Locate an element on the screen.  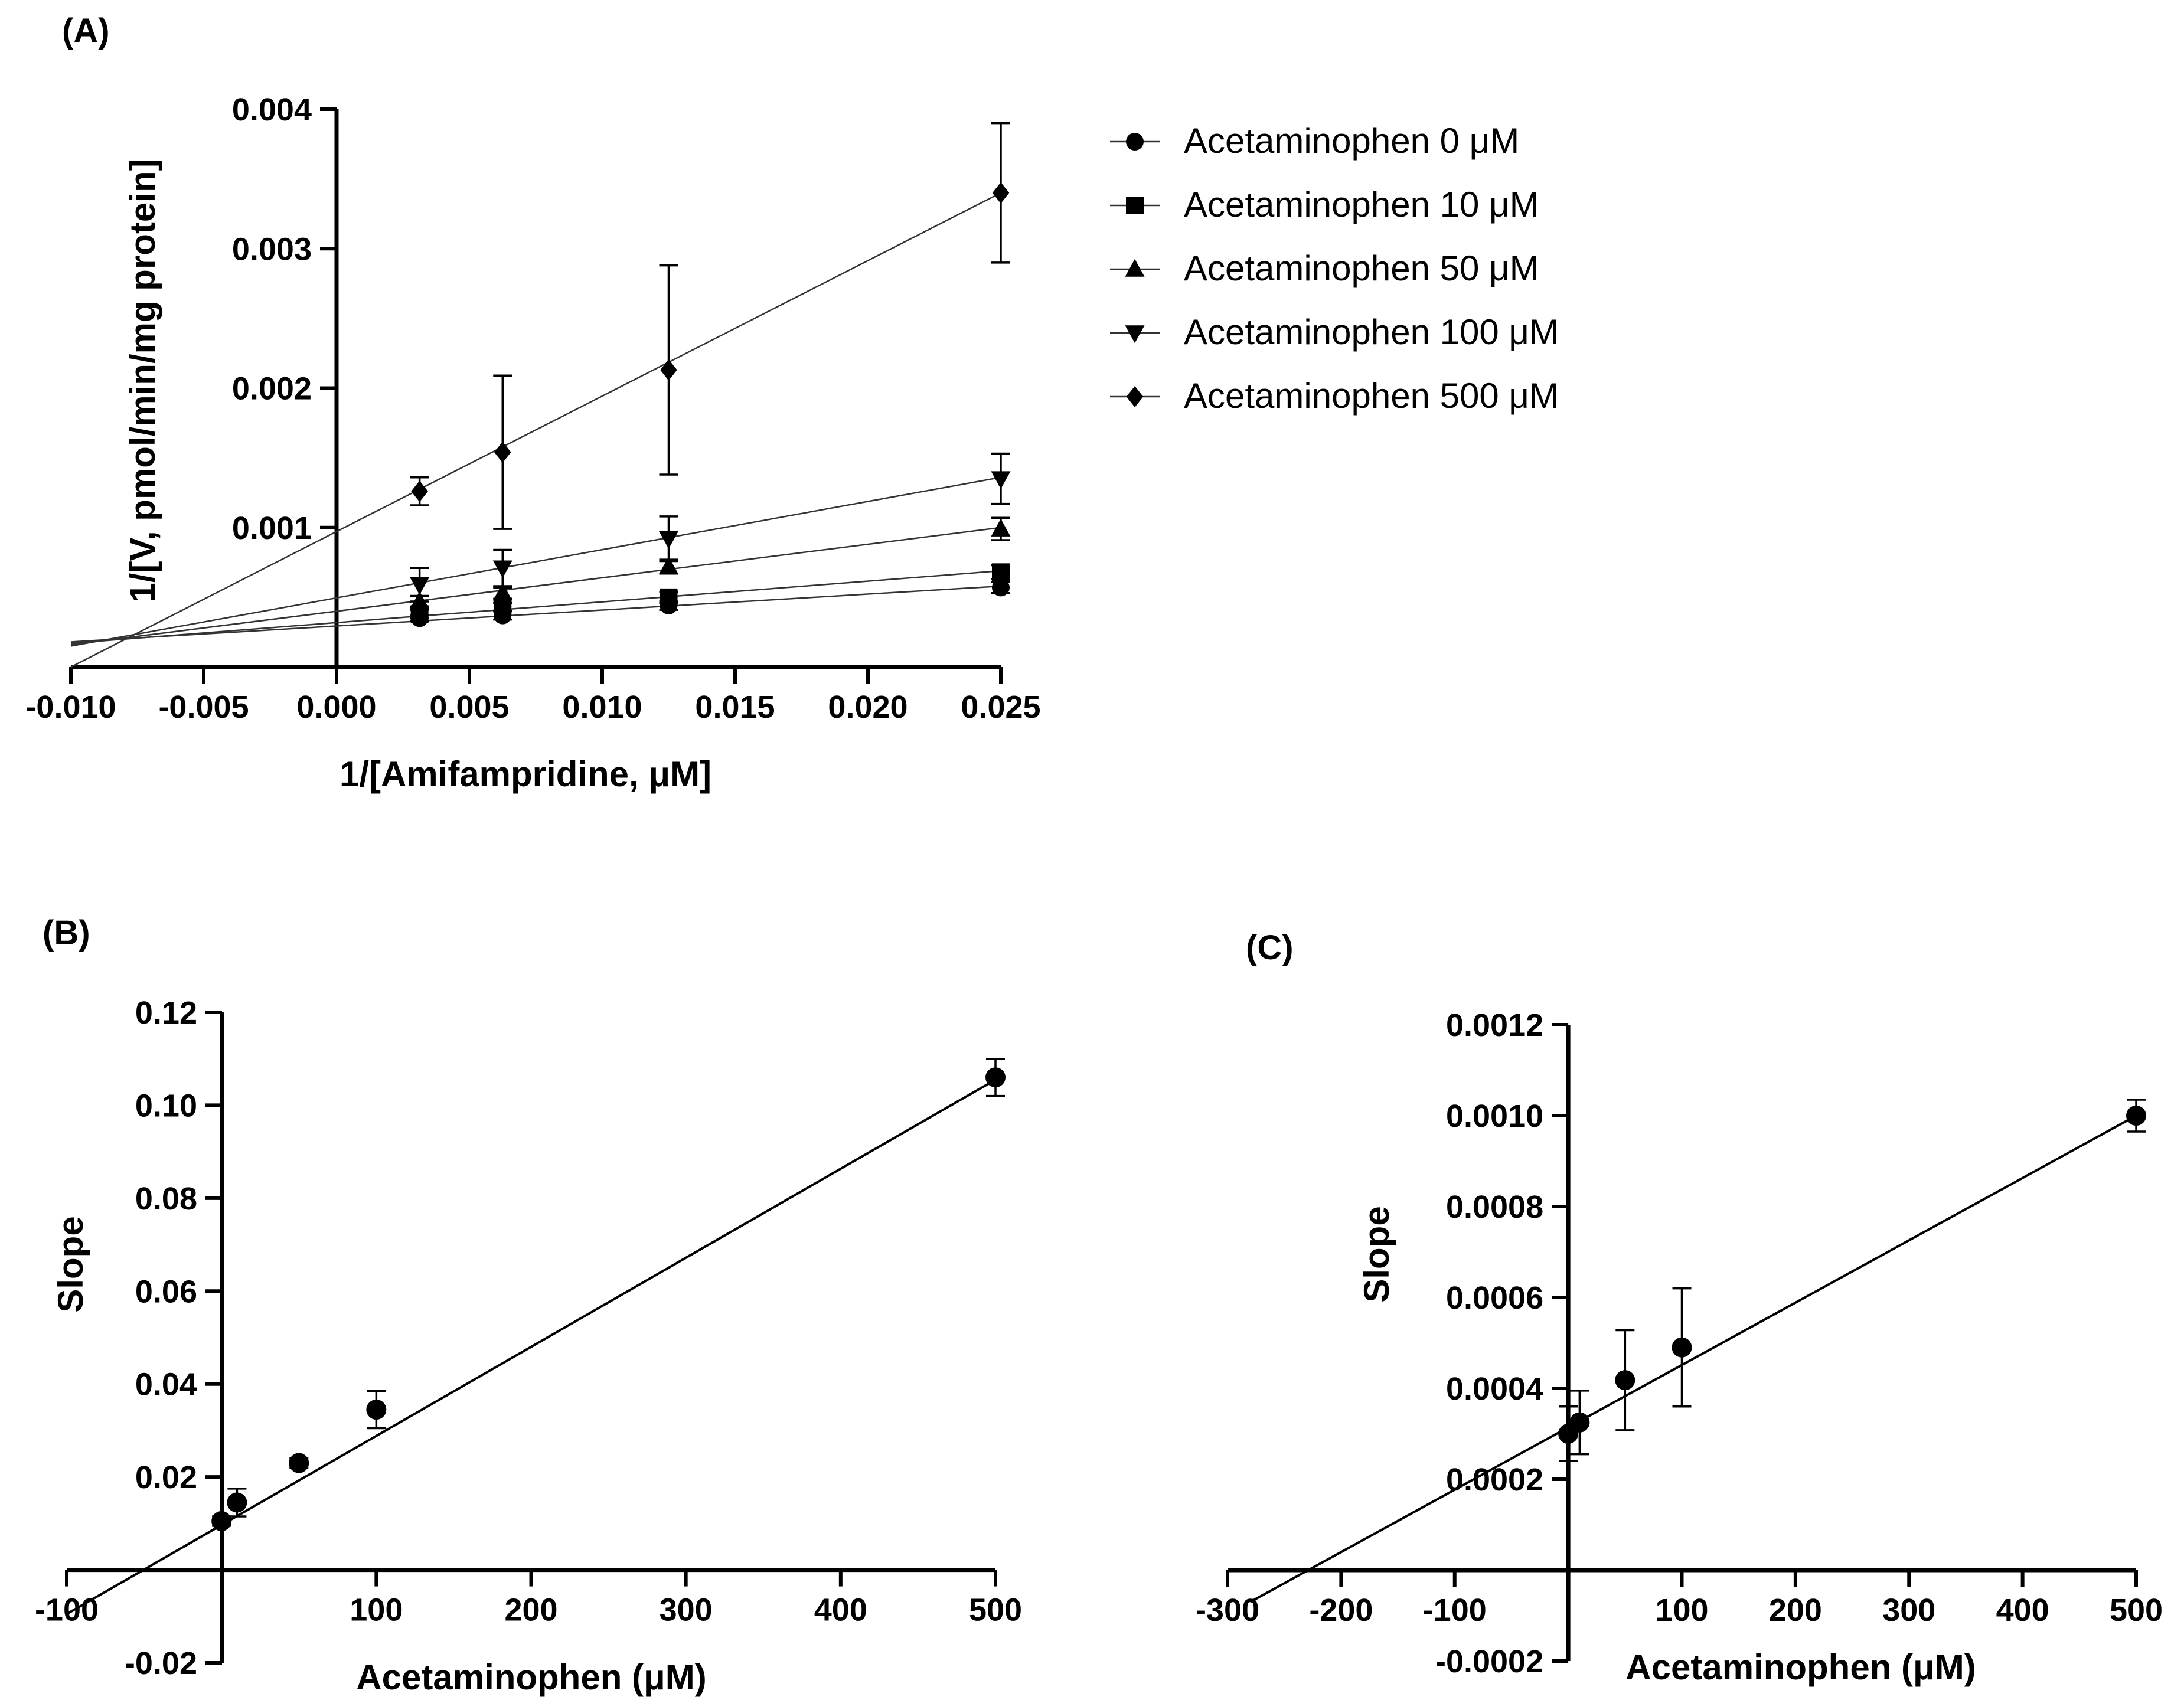
c-y-tick-label: 0.0006 is located at coordinates (1495, 1298).